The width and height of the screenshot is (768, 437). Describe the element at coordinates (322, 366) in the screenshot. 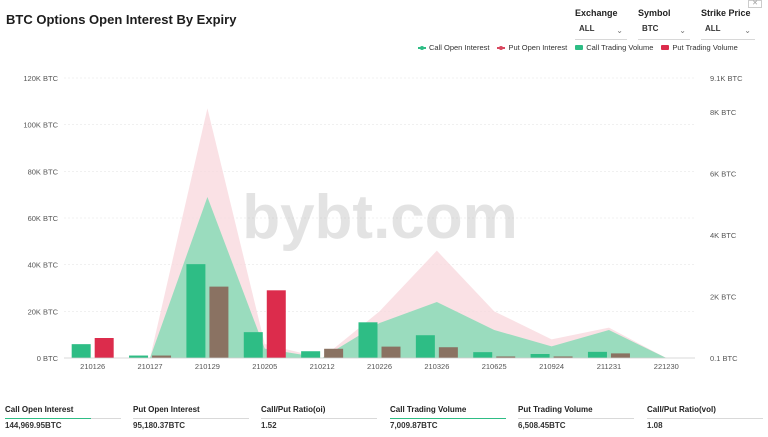

I see `x-tick-label: 210212` at that location.